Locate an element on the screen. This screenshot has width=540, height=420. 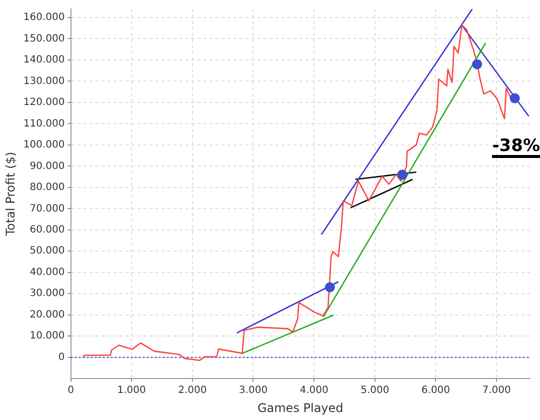
y-tick-label: 140.000 is located at coordinates (44, 60).